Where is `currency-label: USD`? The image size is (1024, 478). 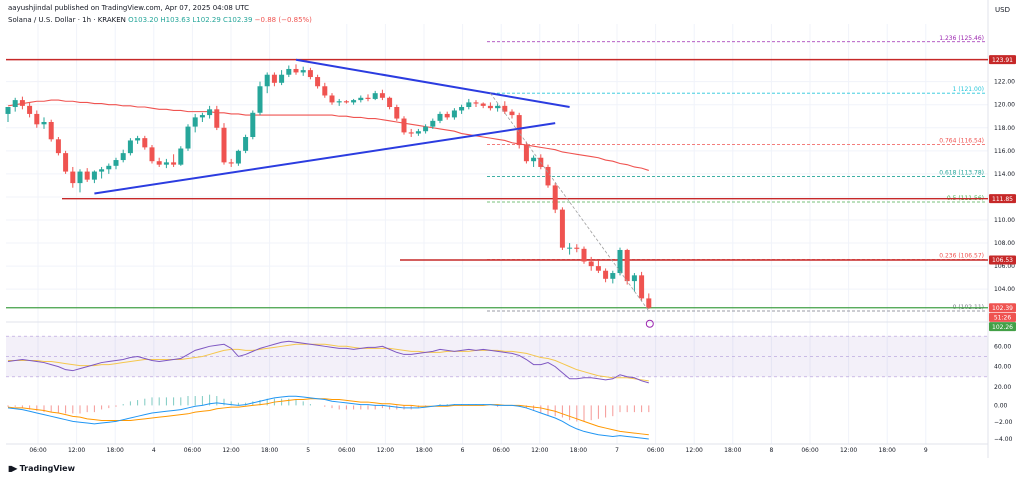 currency-label: USD is located at coordinates (1002, 10).